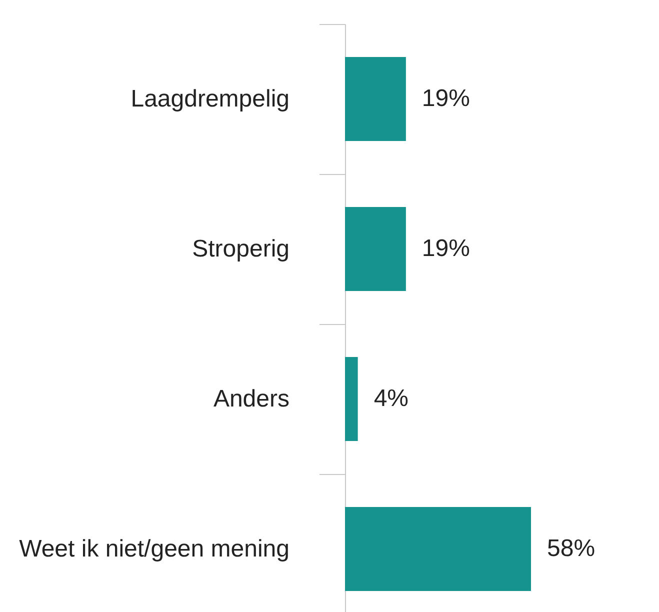  I want to click on data-label: 4%, so click(391, 398).